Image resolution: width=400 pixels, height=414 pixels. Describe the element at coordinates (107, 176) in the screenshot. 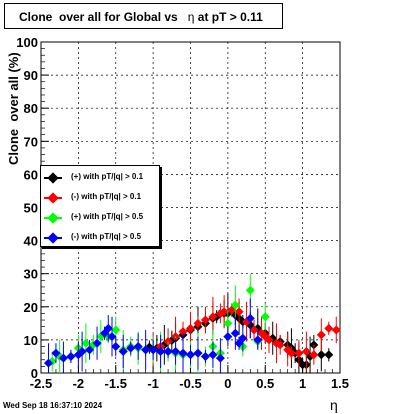

I see `legend-label: (+) with pT/|q| > 0.1` at that location.